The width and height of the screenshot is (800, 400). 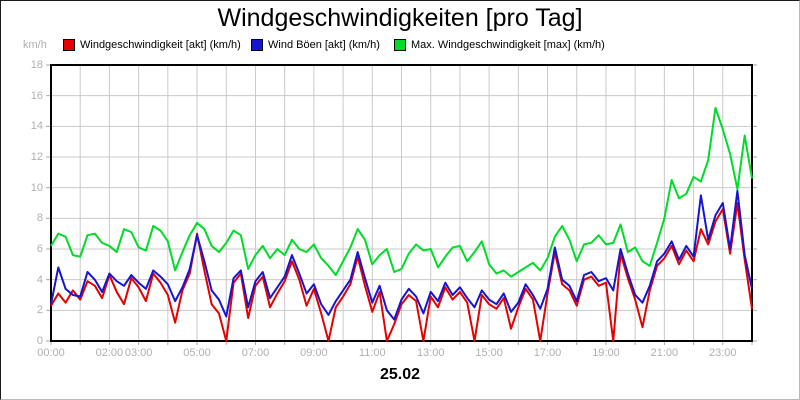 What do you see at coordinates (36, 157) in the screenshot?
I see `y-tick-label: 12` at bounding box center [36, 157].